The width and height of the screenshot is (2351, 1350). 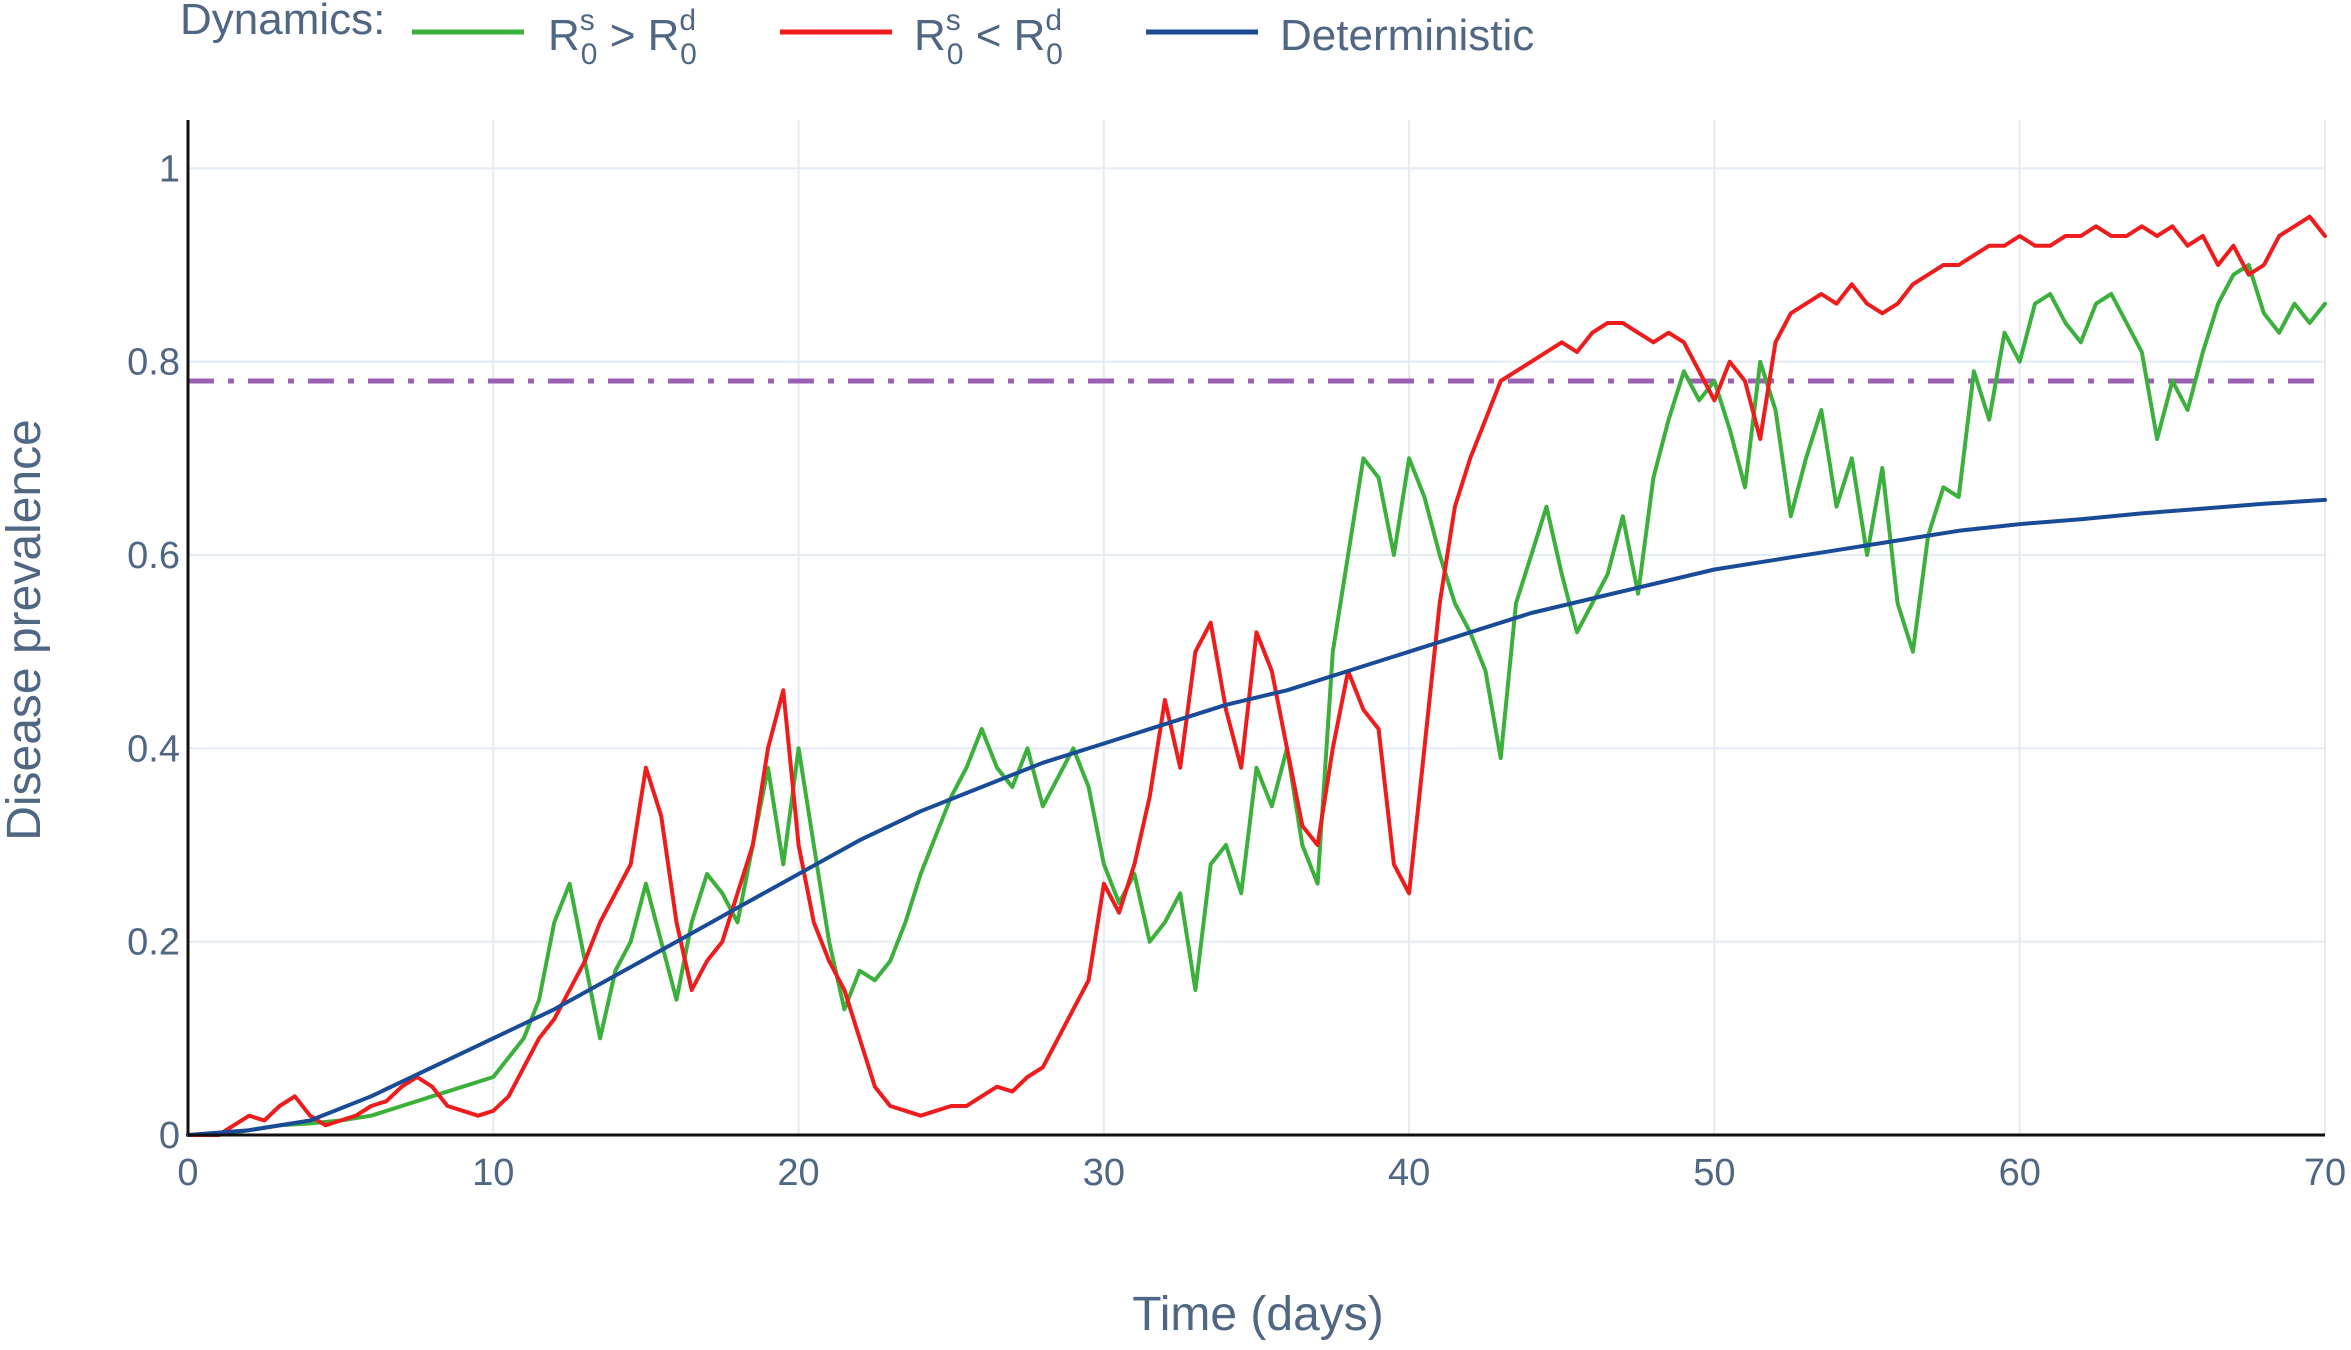 I want to click on y-tick-label: 0.8, so click(x=153, y=363).